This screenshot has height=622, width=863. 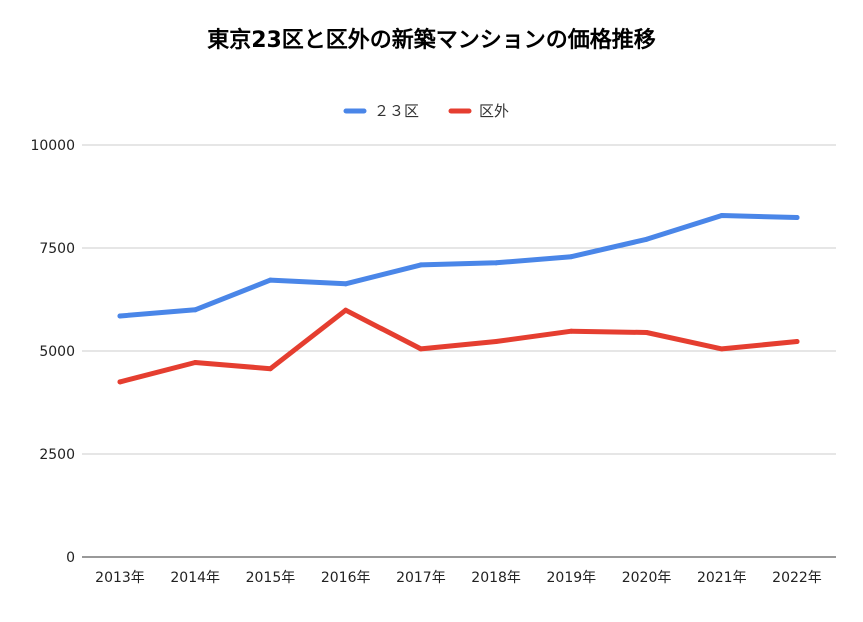 I want to click on legend: ２３区 区外, so click(x=426, y=111).